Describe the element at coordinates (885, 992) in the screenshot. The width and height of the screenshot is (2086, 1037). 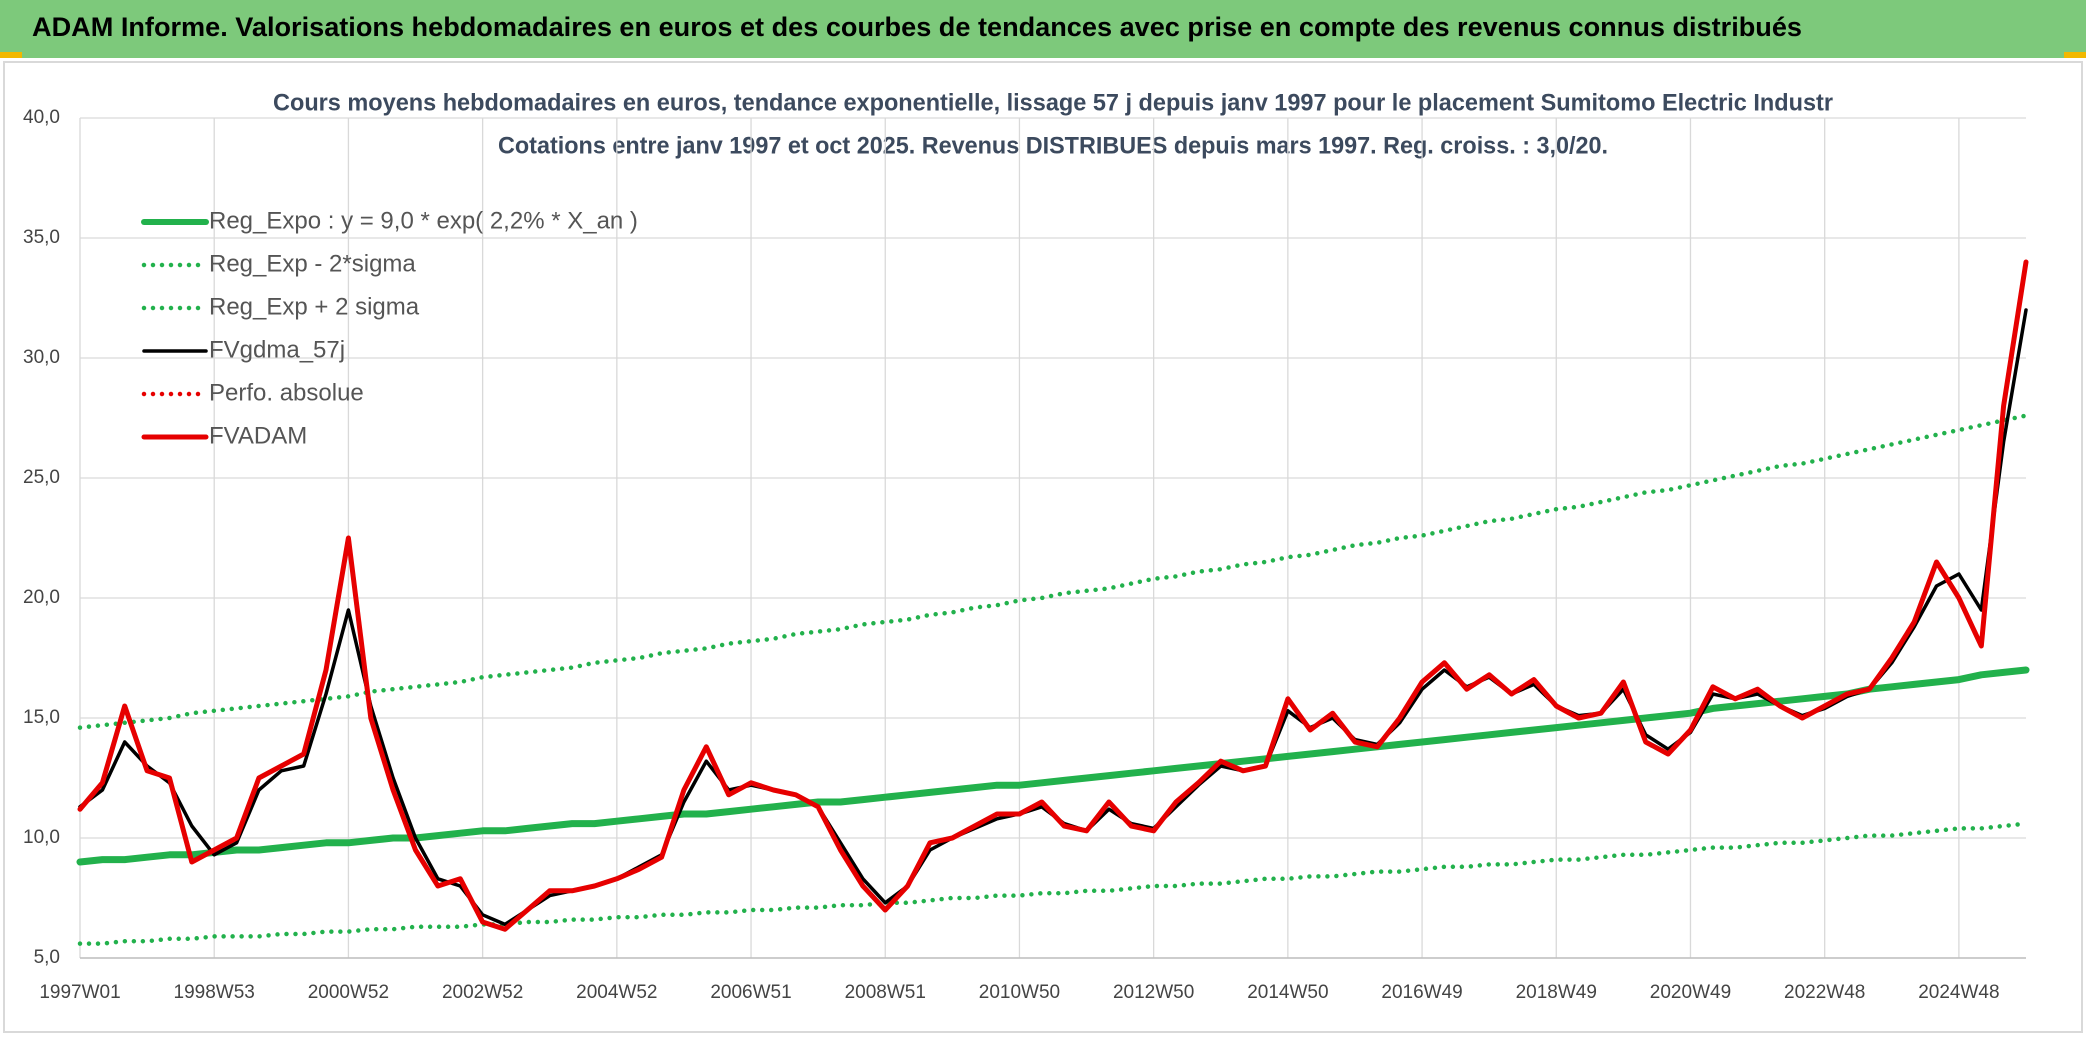
I see `x-tick-label: 2008W51` at that location.